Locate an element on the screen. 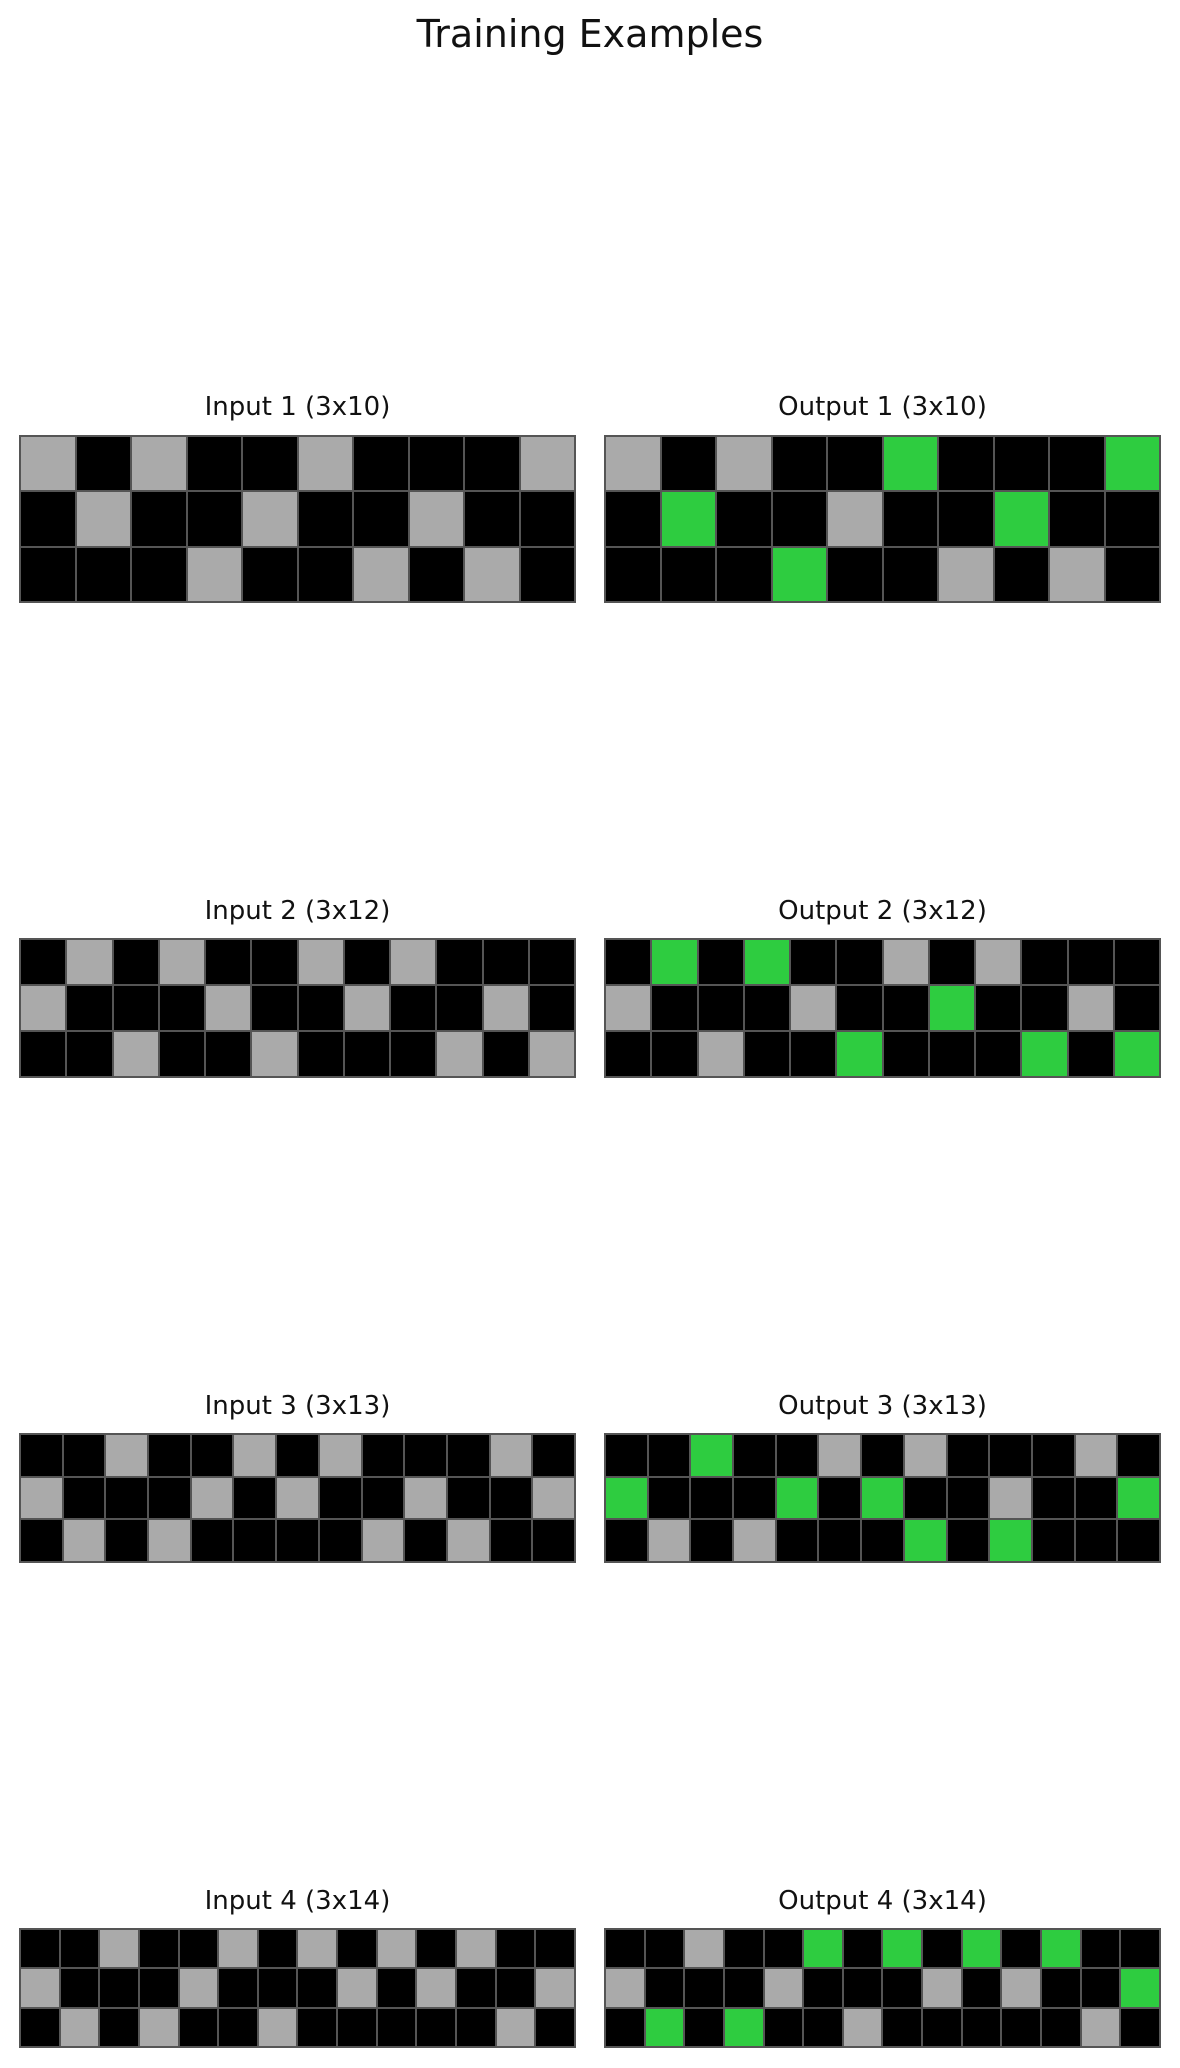  input-1-grid is located at coordinates (297, 519).